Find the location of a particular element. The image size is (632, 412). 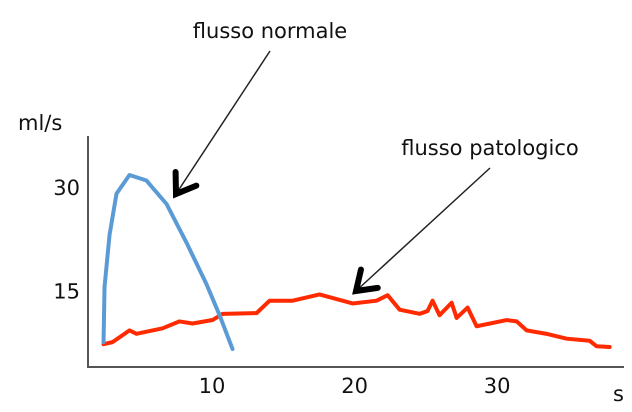

text: flusso normale is located at coordinates (270, 30).